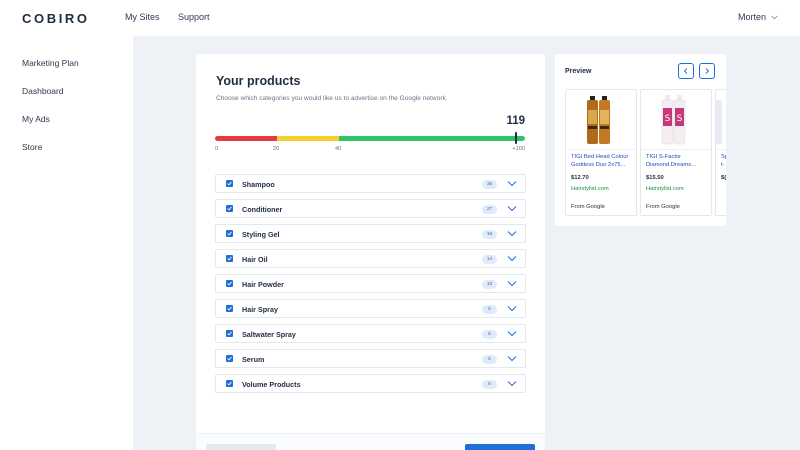 The width and height of the screenshot is (800, 450). I want to click on top-navigation-bar: COBIRO My Sites Support Morten, so click(400, 18).